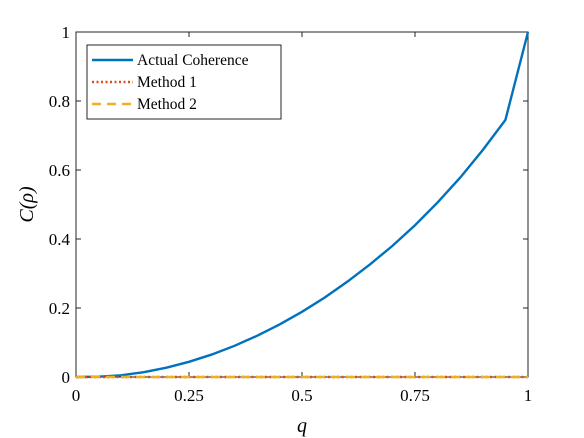 The image size is (584, 438). Describe the element at coordinates (302, 426) in the screenshot. I see `x-axis-label: q` at that location.